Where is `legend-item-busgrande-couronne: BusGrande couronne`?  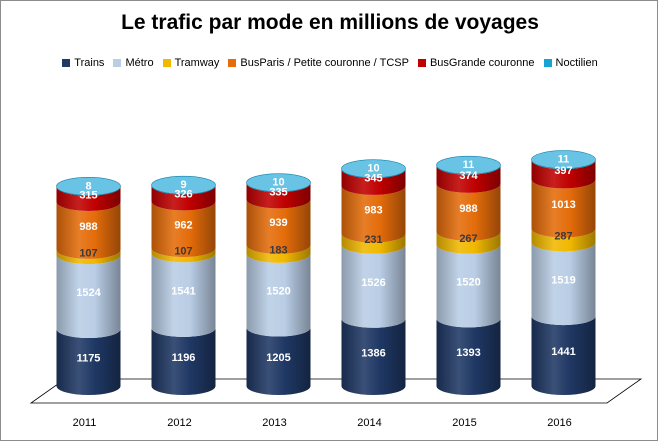
legend-item-busgrande-couronne: BusGrande couronne is located at coordinates (476, 63).